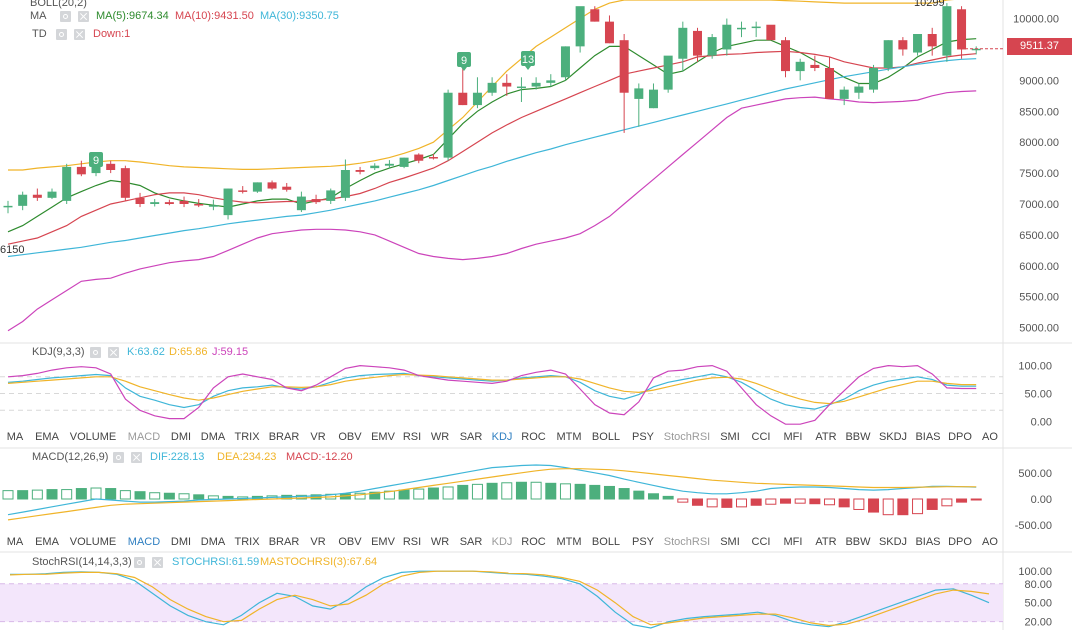 This screenshot has width=1072, height=630. I want to click on td-marker-pointer, so click(96, 169).